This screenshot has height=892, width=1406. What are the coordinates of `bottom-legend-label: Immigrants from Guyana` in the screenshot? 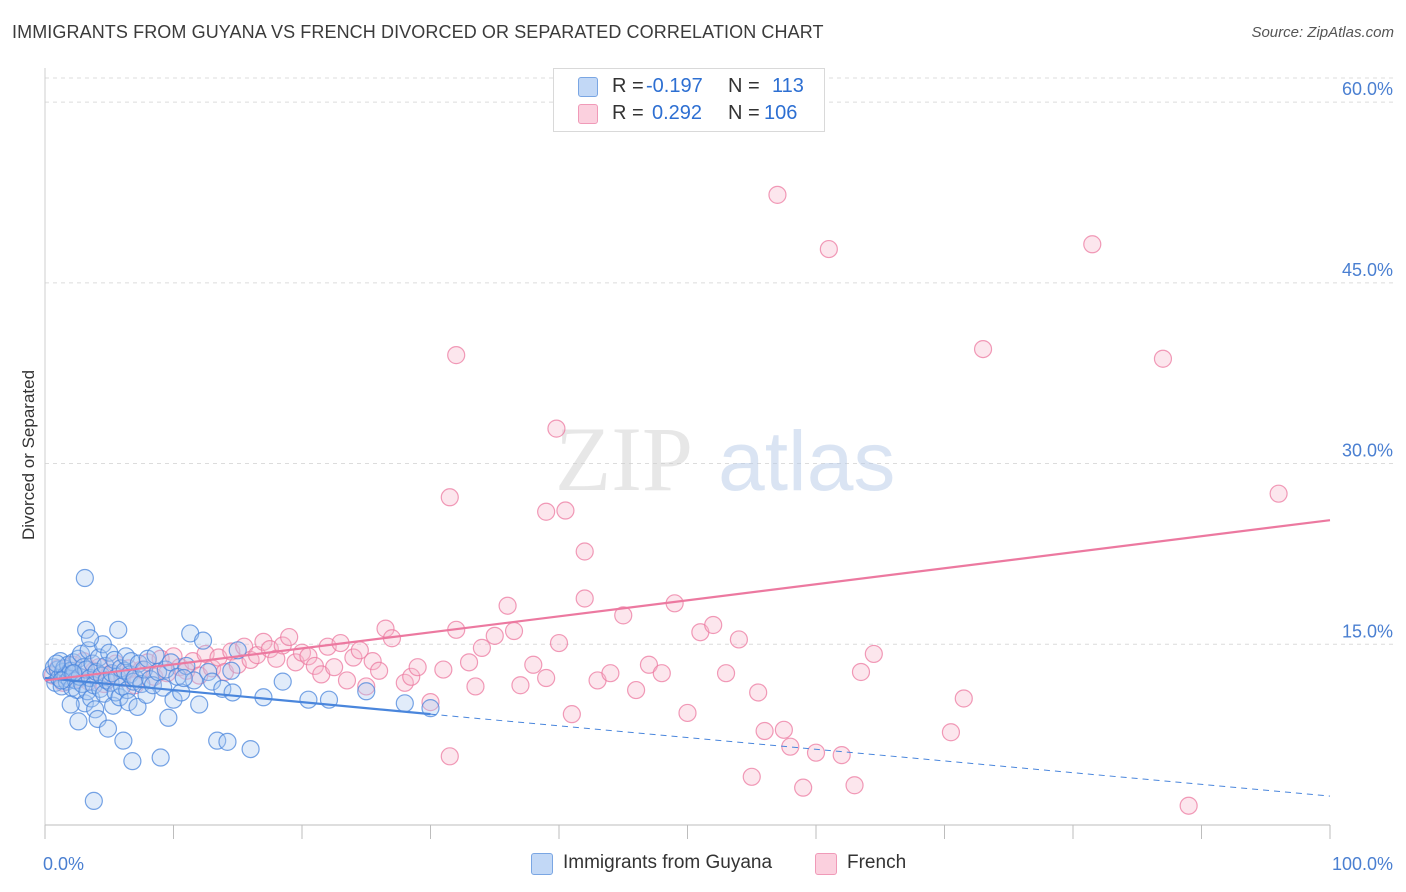 It's located at (668, 862).